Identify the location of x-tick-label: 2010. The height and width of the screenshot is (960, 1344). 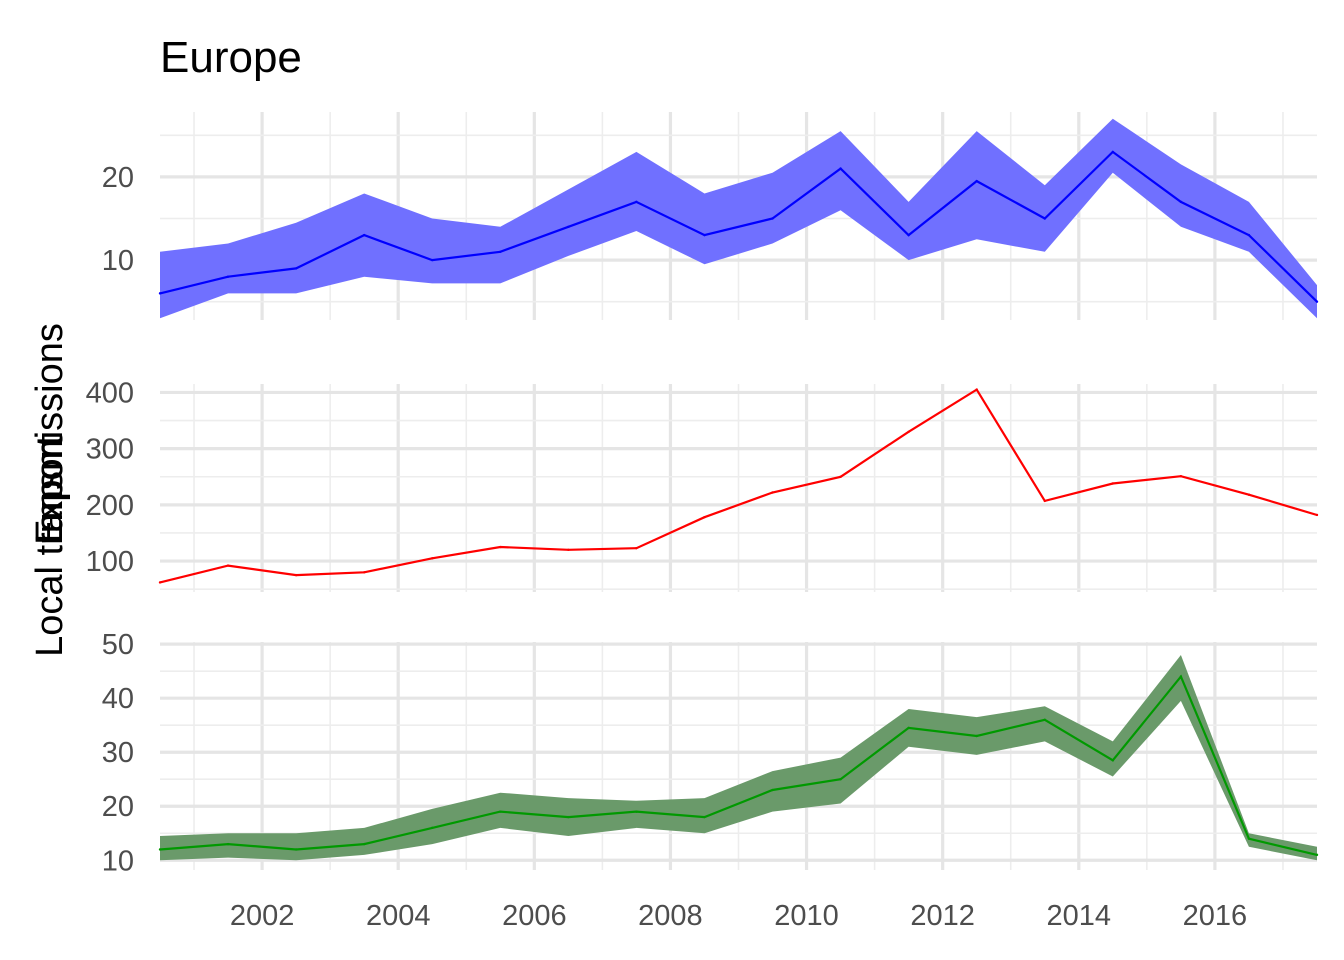
(806, 916).